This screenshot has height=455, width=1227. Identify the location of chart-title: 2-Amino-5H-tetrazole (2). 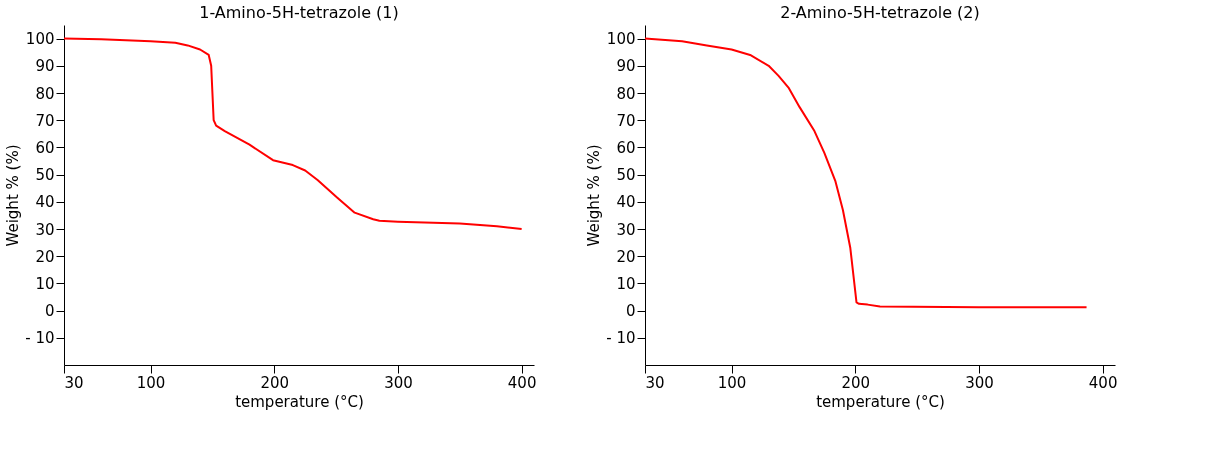
(880, 12).